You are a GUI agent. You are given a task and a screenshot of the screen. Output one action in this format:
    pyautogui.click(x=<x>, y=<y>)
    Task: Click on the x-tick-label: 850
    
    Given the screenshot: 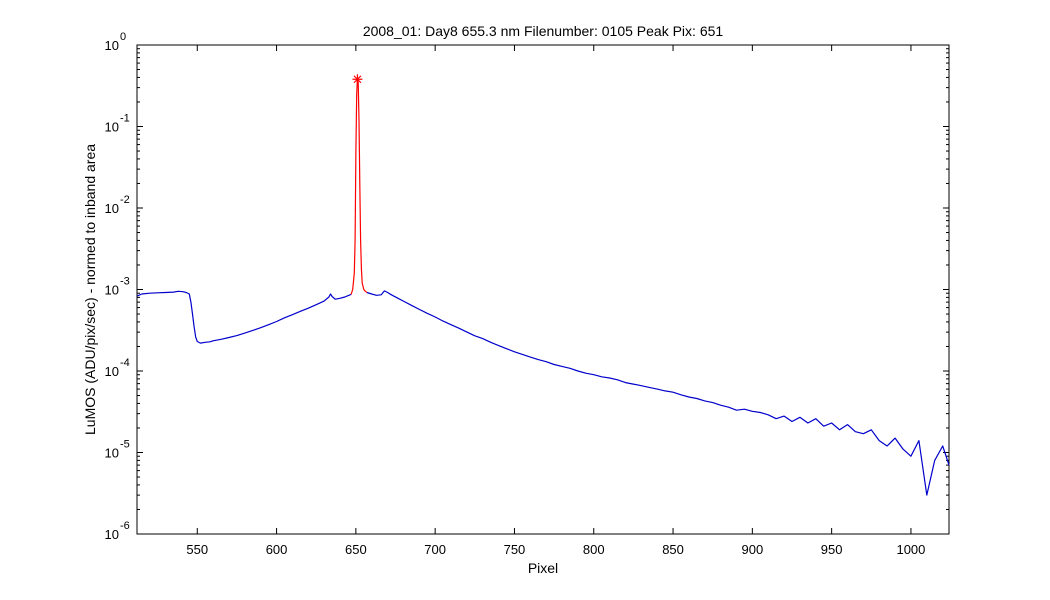 What is the action you would take?
    pyautogui.click(x=673, y=549)
    